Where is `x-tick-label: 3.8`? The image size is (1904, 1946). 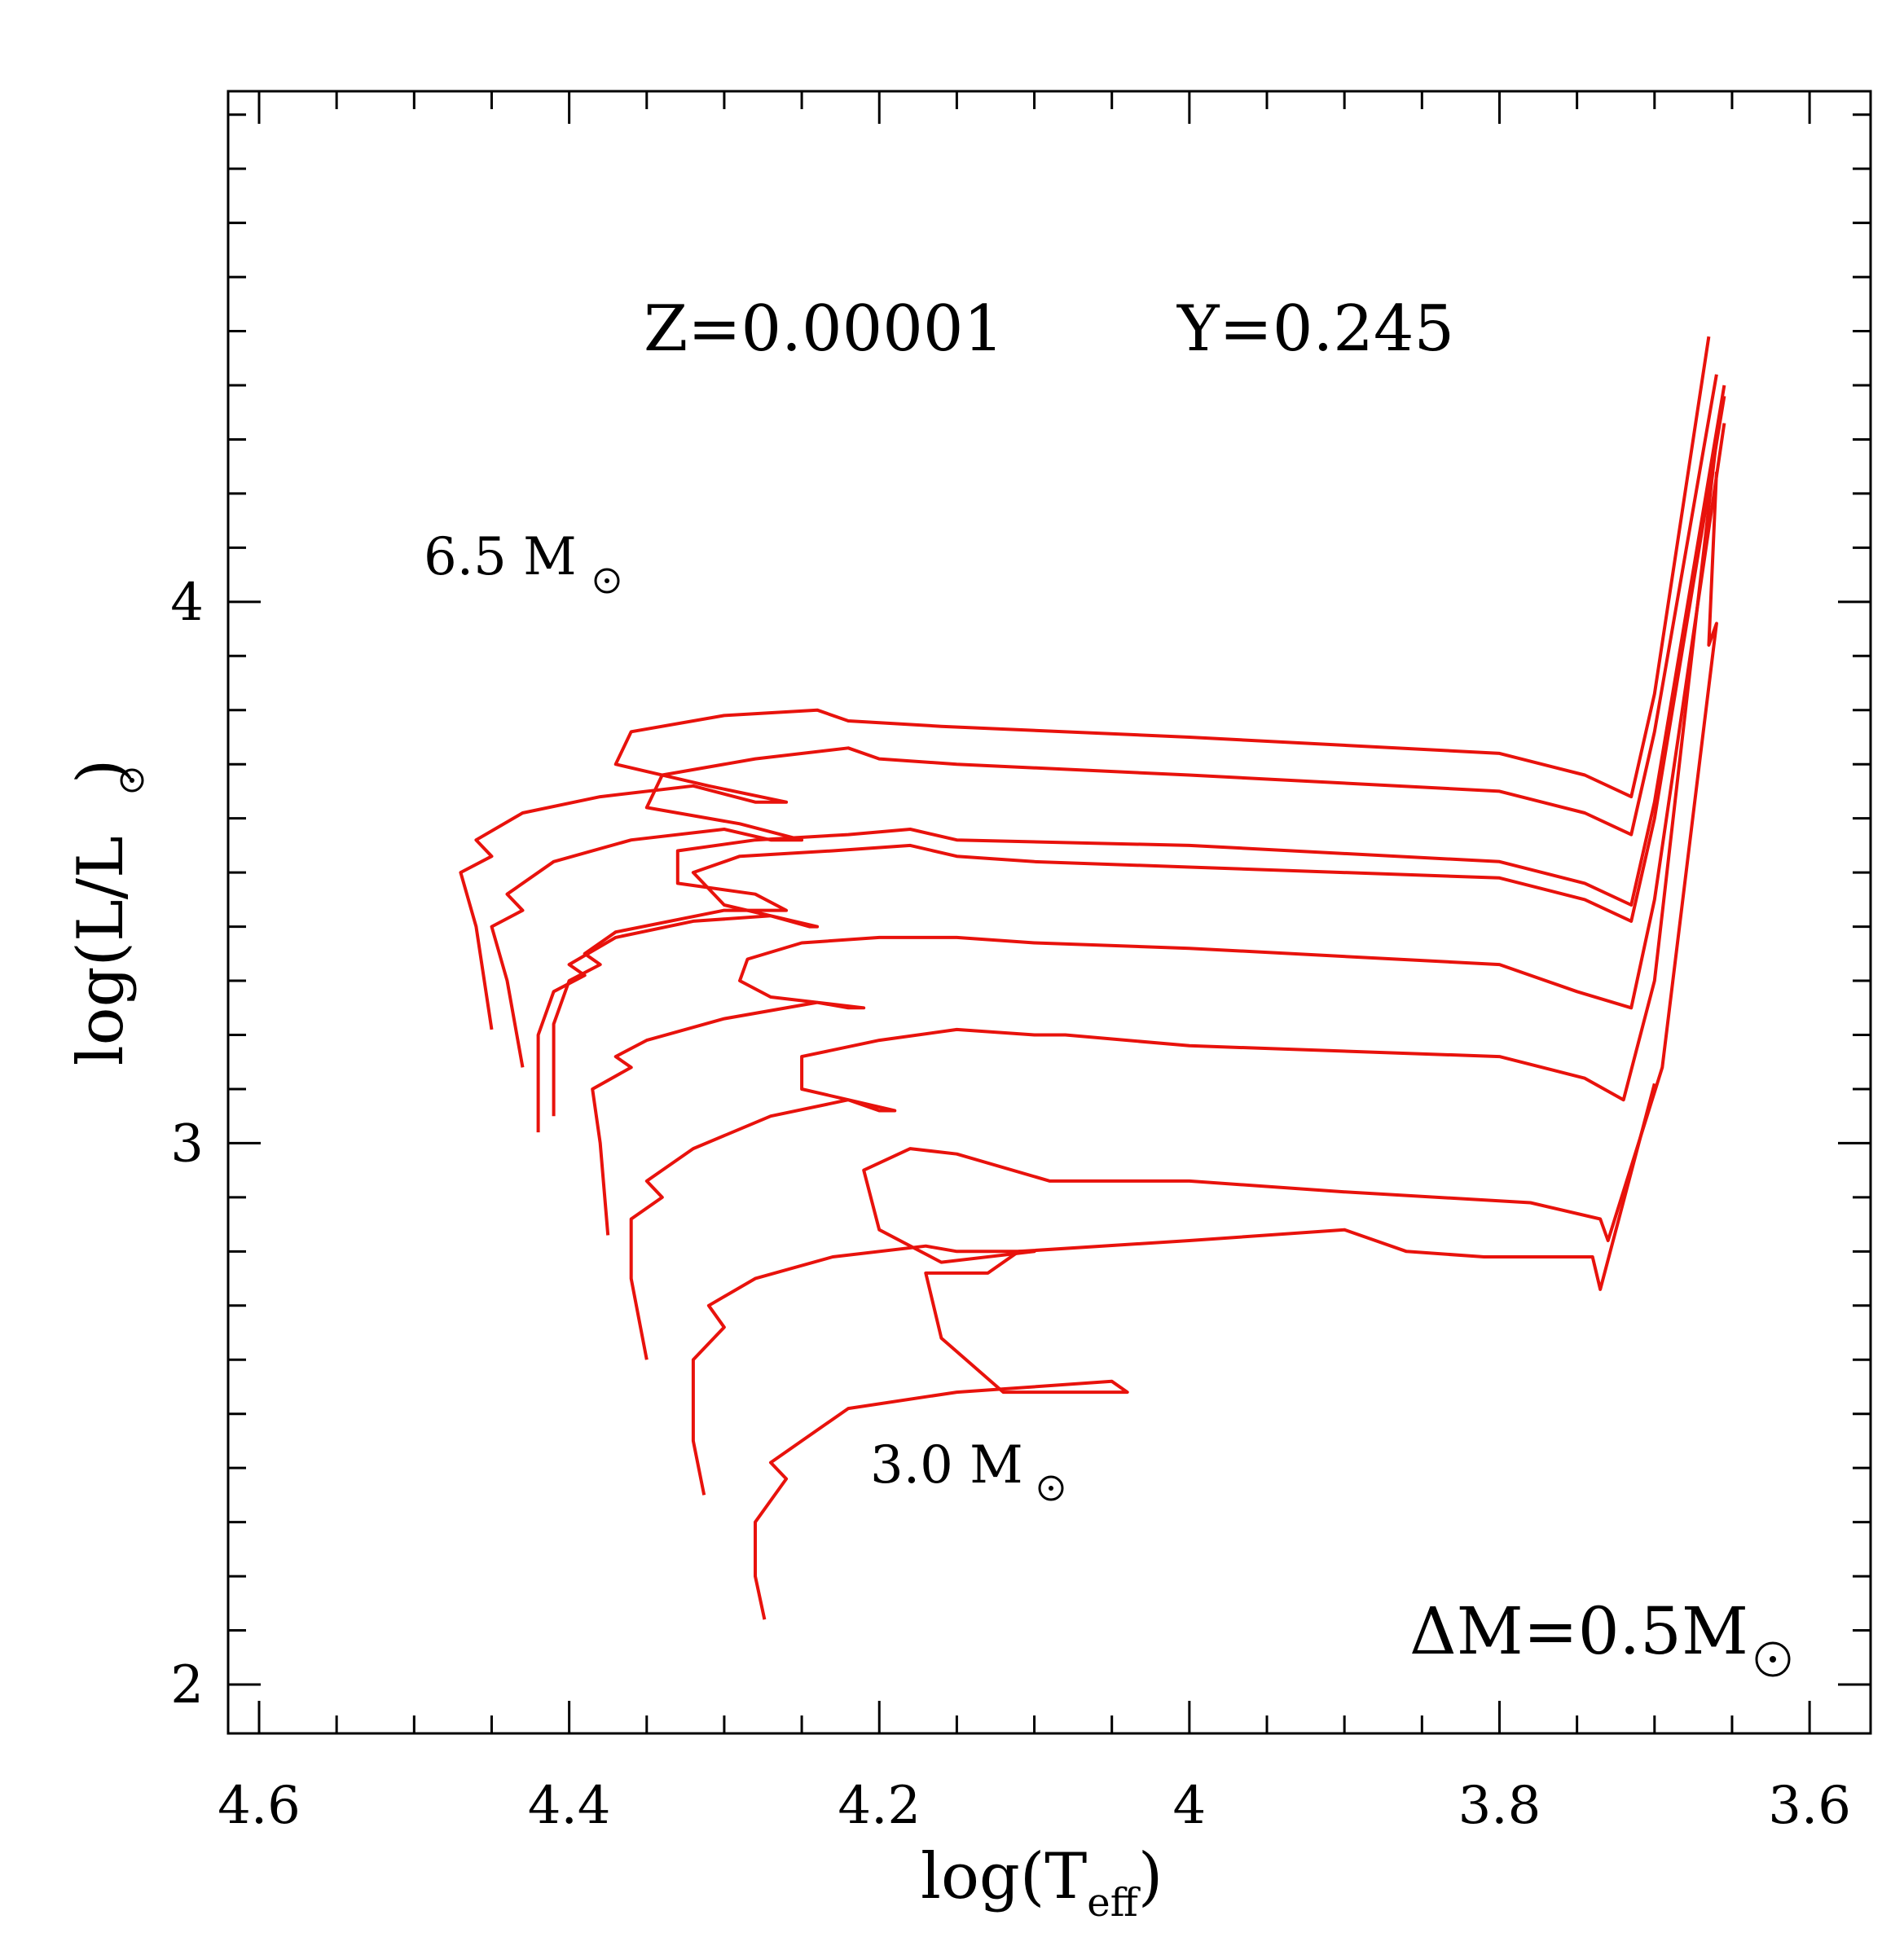
x-tick-label: 3.8 is located at coordinates (1499, 1806).